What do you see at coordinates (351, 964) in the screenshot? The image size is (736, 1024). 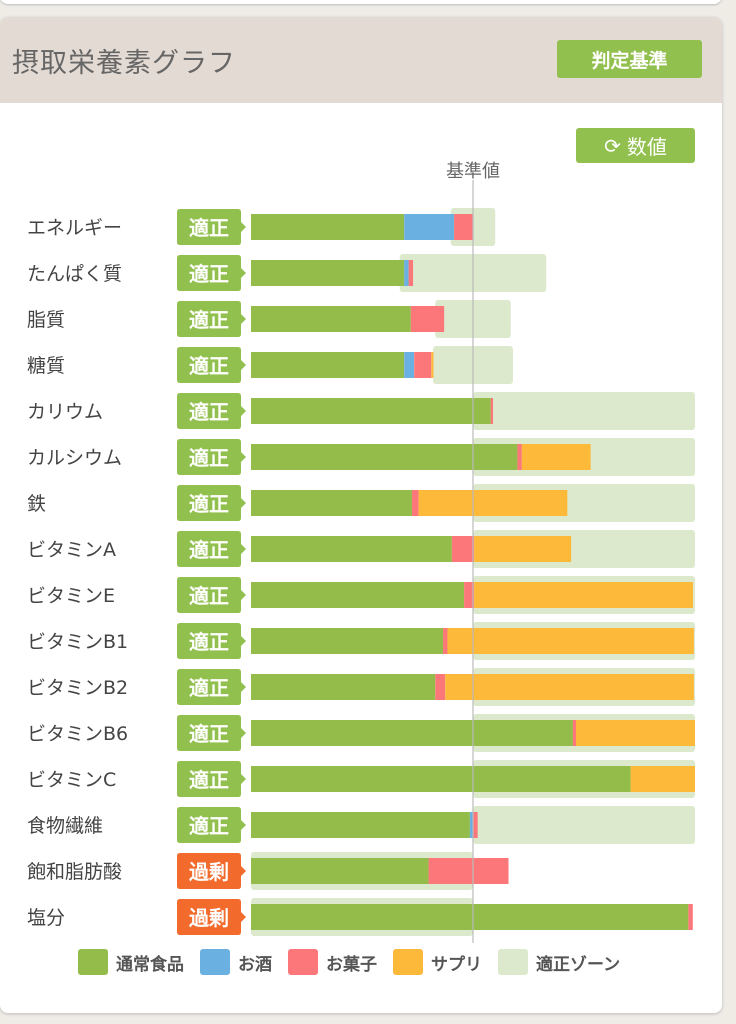 I see `legend-label: お菓子` at bounding box center [351, 964].